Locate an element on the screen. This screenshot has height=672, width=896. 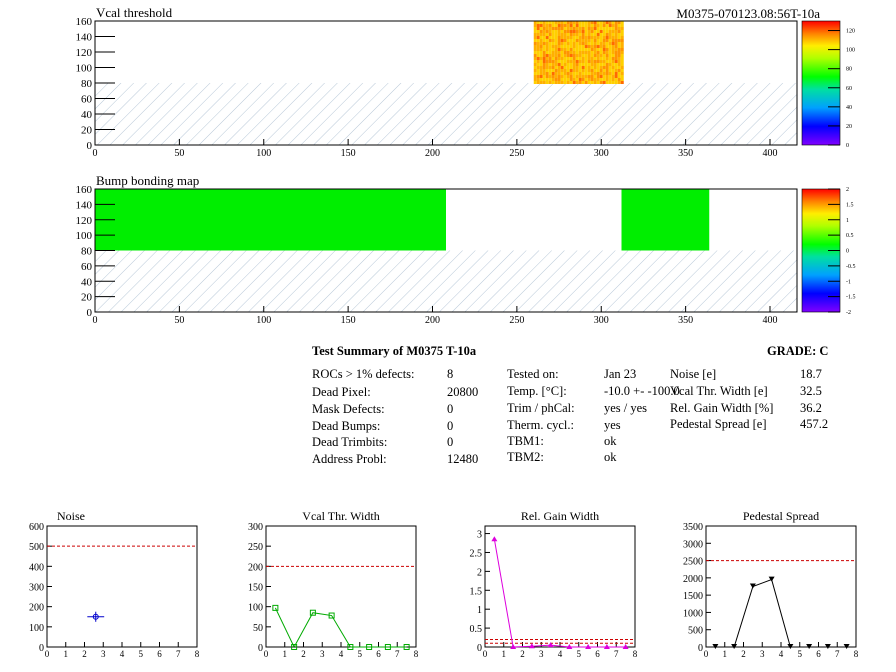
y-tick-label: 160 is located at coordinates (84, 190).